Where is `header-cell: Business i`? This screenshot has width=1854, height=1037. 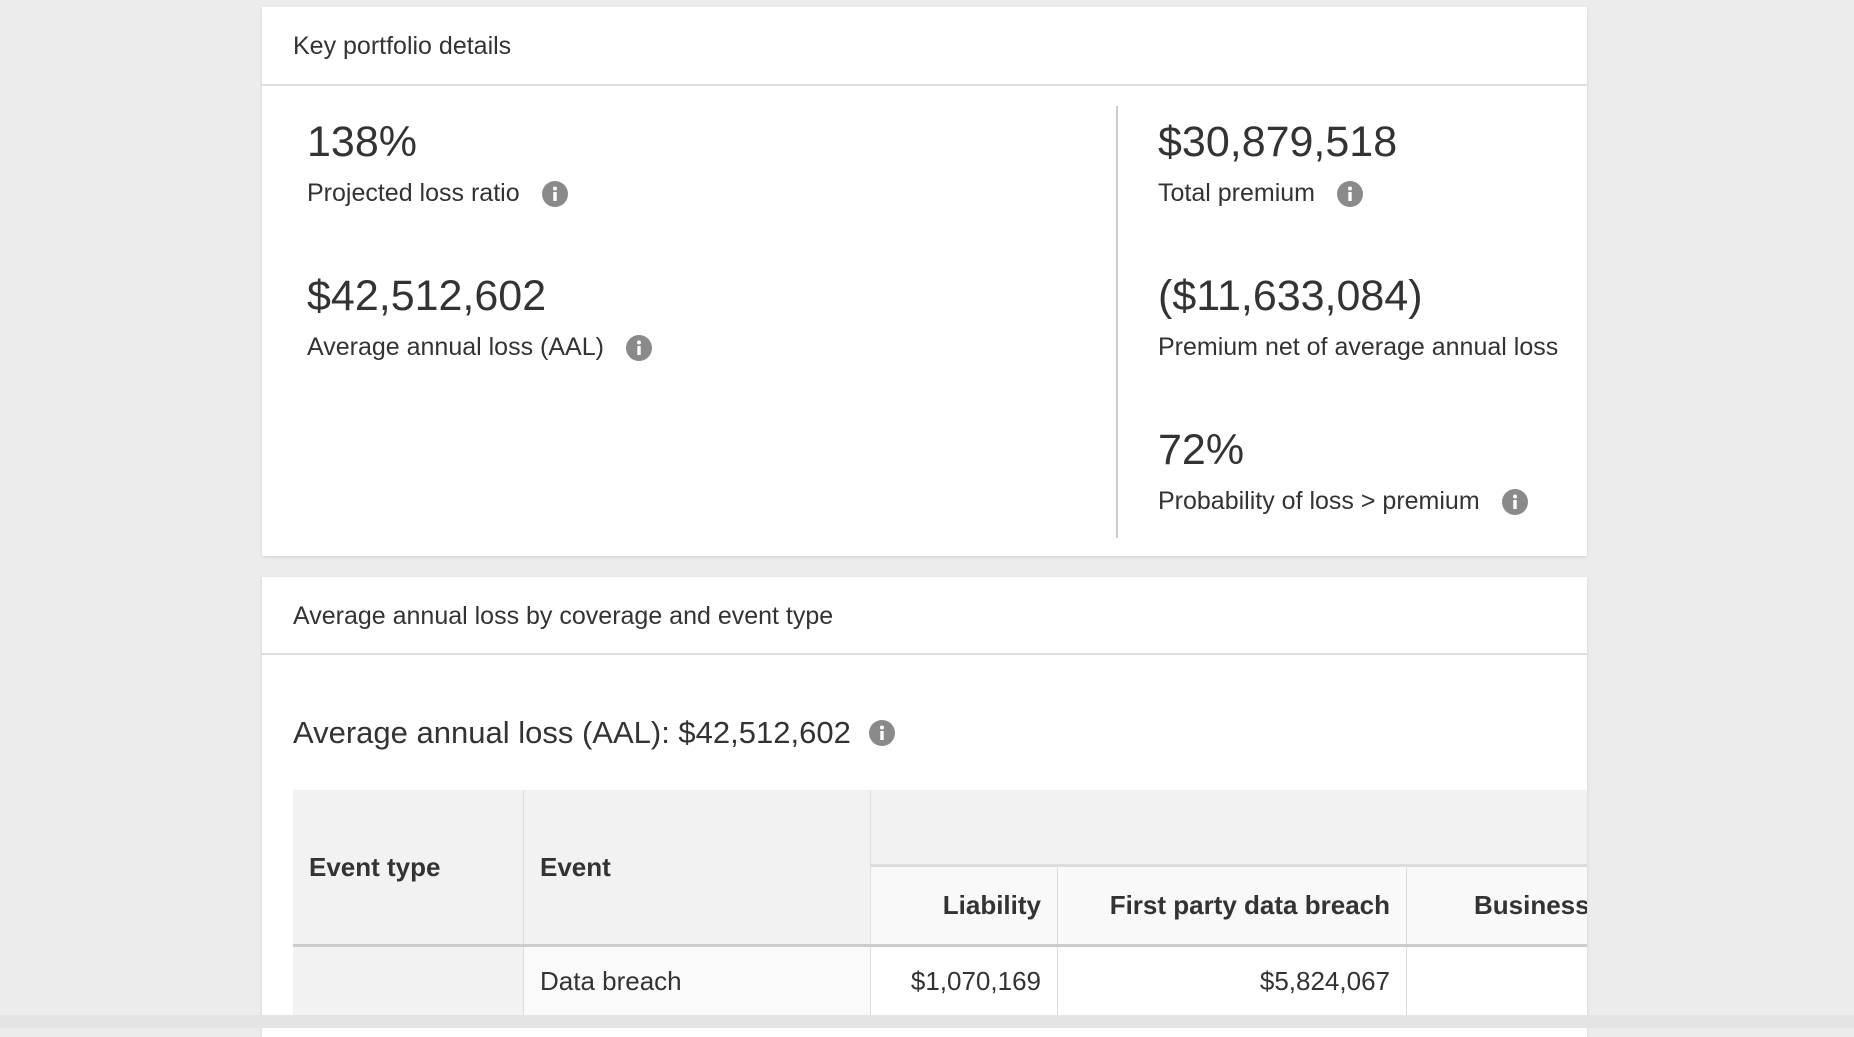 header-cell: Business i is located at coordinates (1497, 905).